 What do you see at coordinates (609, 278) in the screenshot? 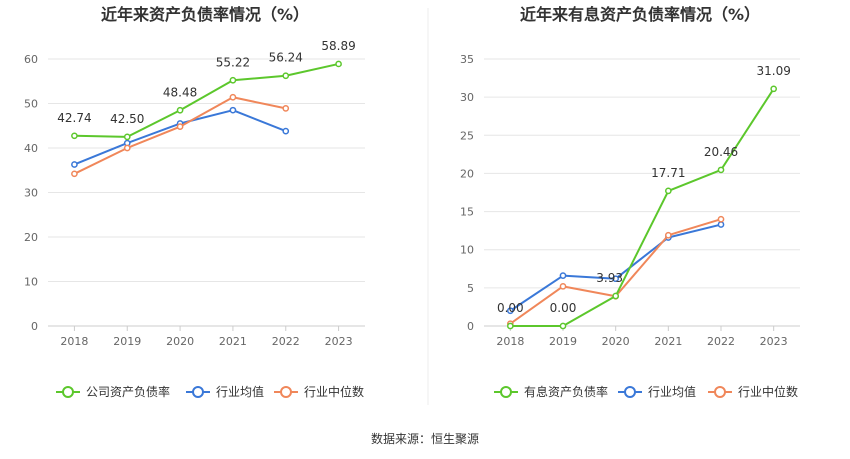
I see `data-label: 3.93` at bounding box center [609, 278].